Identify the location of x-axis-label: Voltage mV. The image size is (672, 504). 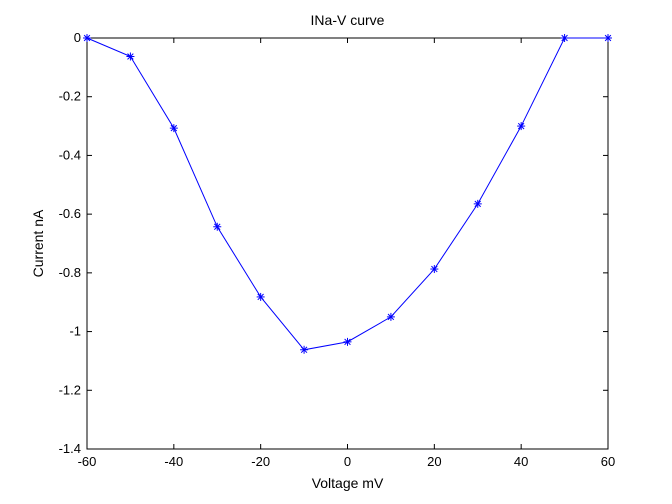
(348, 483).